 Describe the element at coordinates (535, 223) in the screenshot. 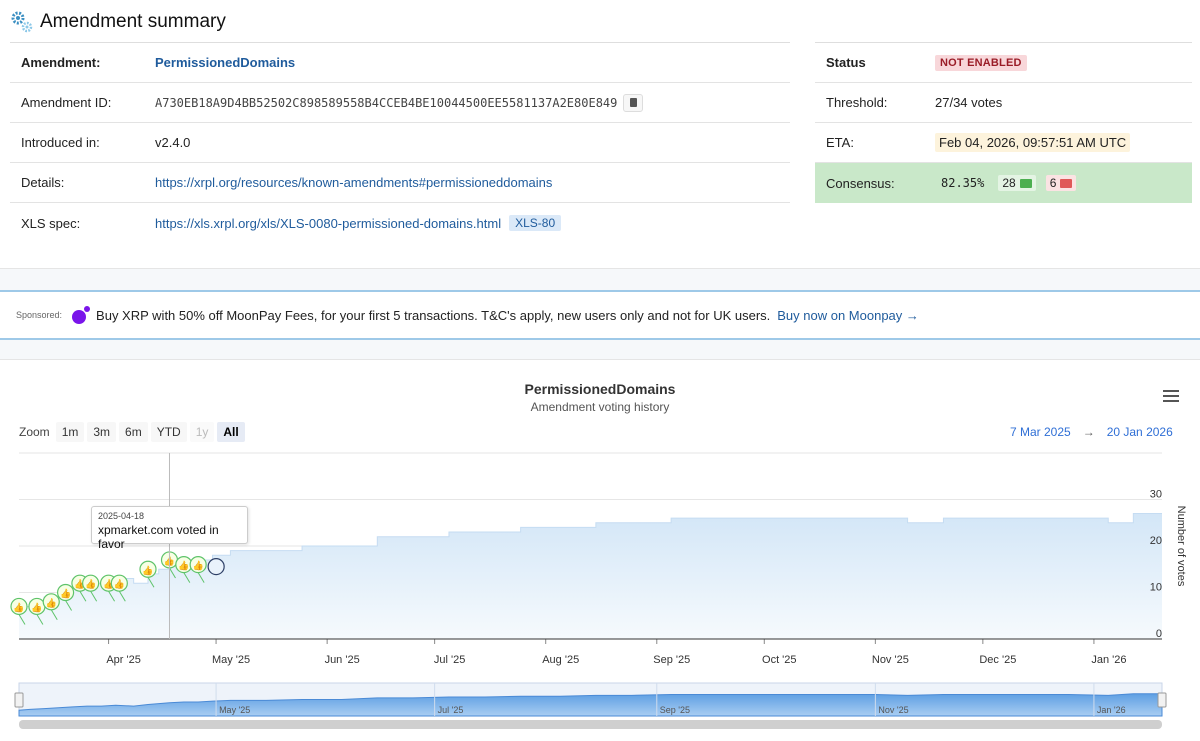

I see `xls-badge: XLS-80` at that location.